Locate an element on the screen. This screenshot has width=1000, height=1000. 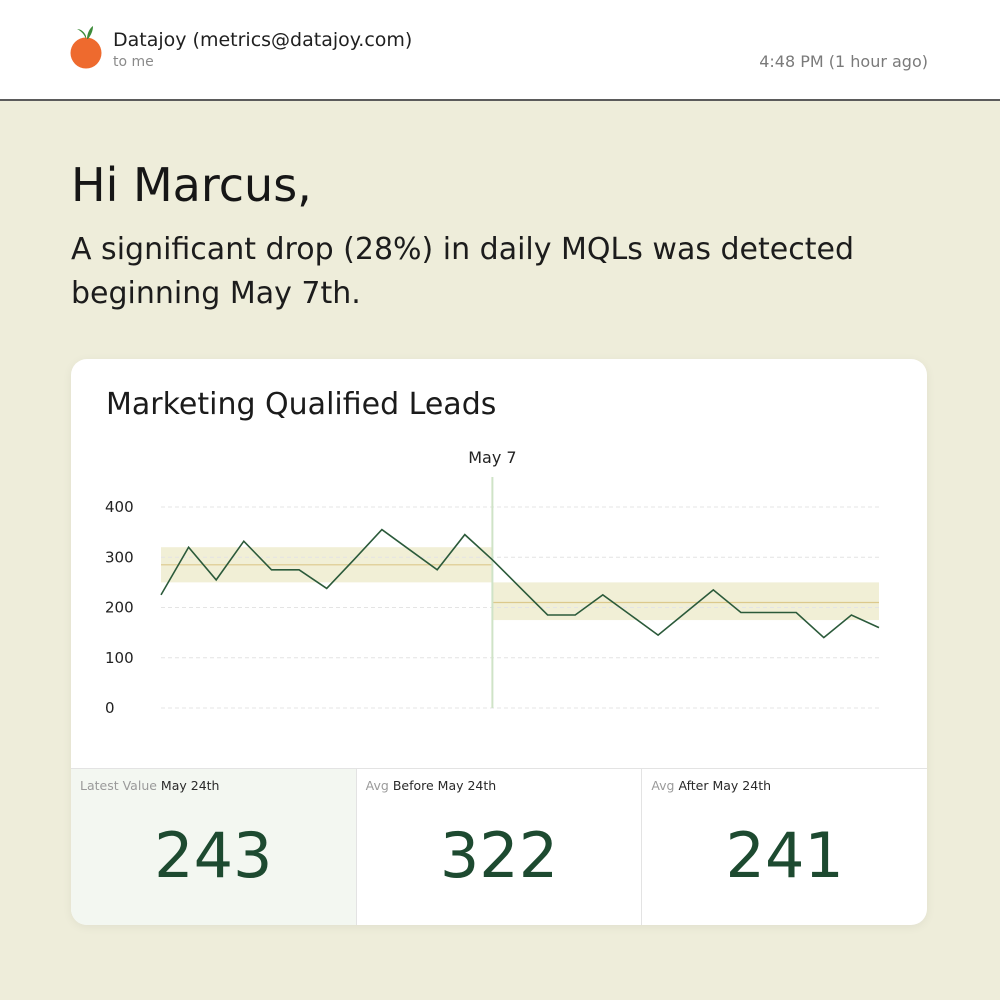
stat-value: 322 is located at coordinates (499, 855).